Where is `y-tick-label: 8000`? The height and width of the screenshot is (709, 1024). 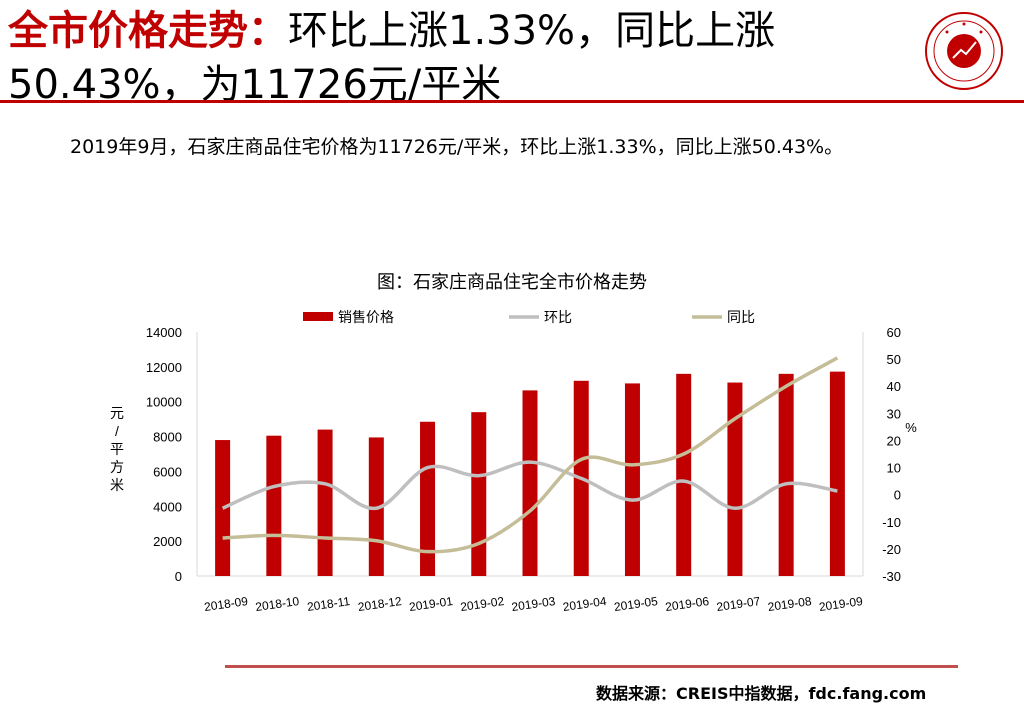 y-tick-label: 8000 is located at coordinates (167, 437).